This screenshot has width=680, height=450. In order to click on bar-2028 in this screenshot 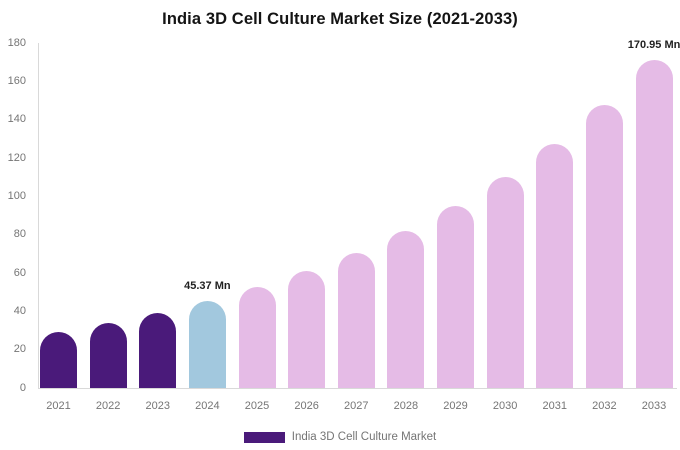, I will do `click(406, 309)`.